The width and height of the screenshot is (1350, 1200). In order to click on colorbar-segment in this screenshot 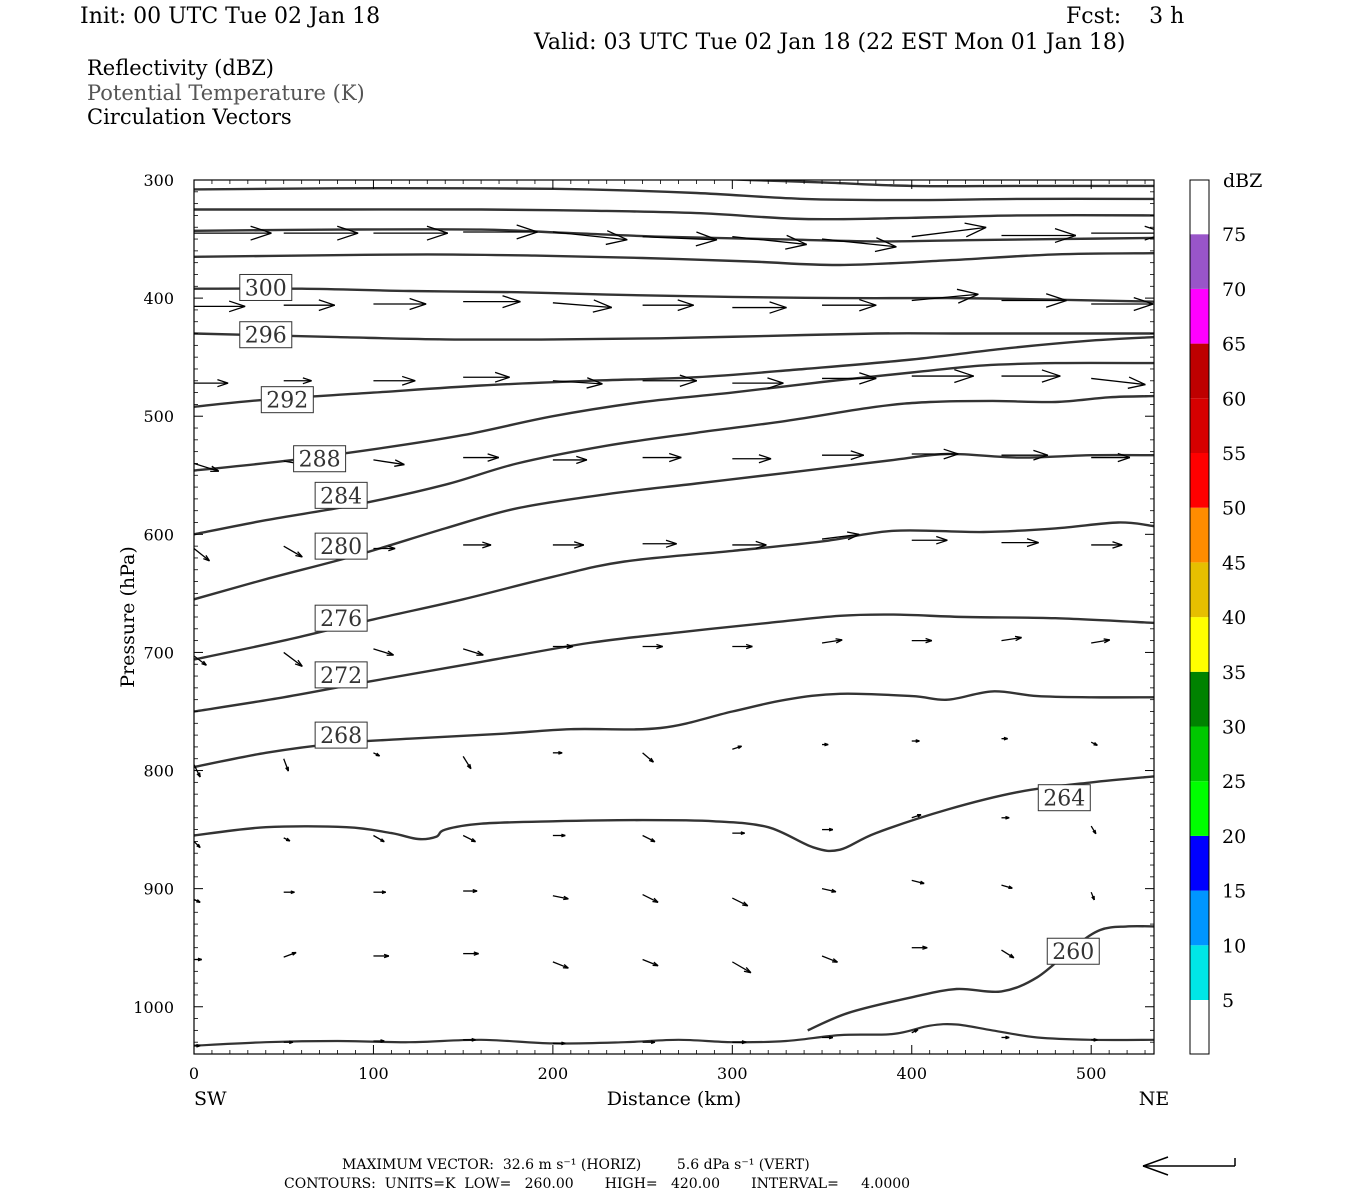, I will do `click(1199, 699)`.